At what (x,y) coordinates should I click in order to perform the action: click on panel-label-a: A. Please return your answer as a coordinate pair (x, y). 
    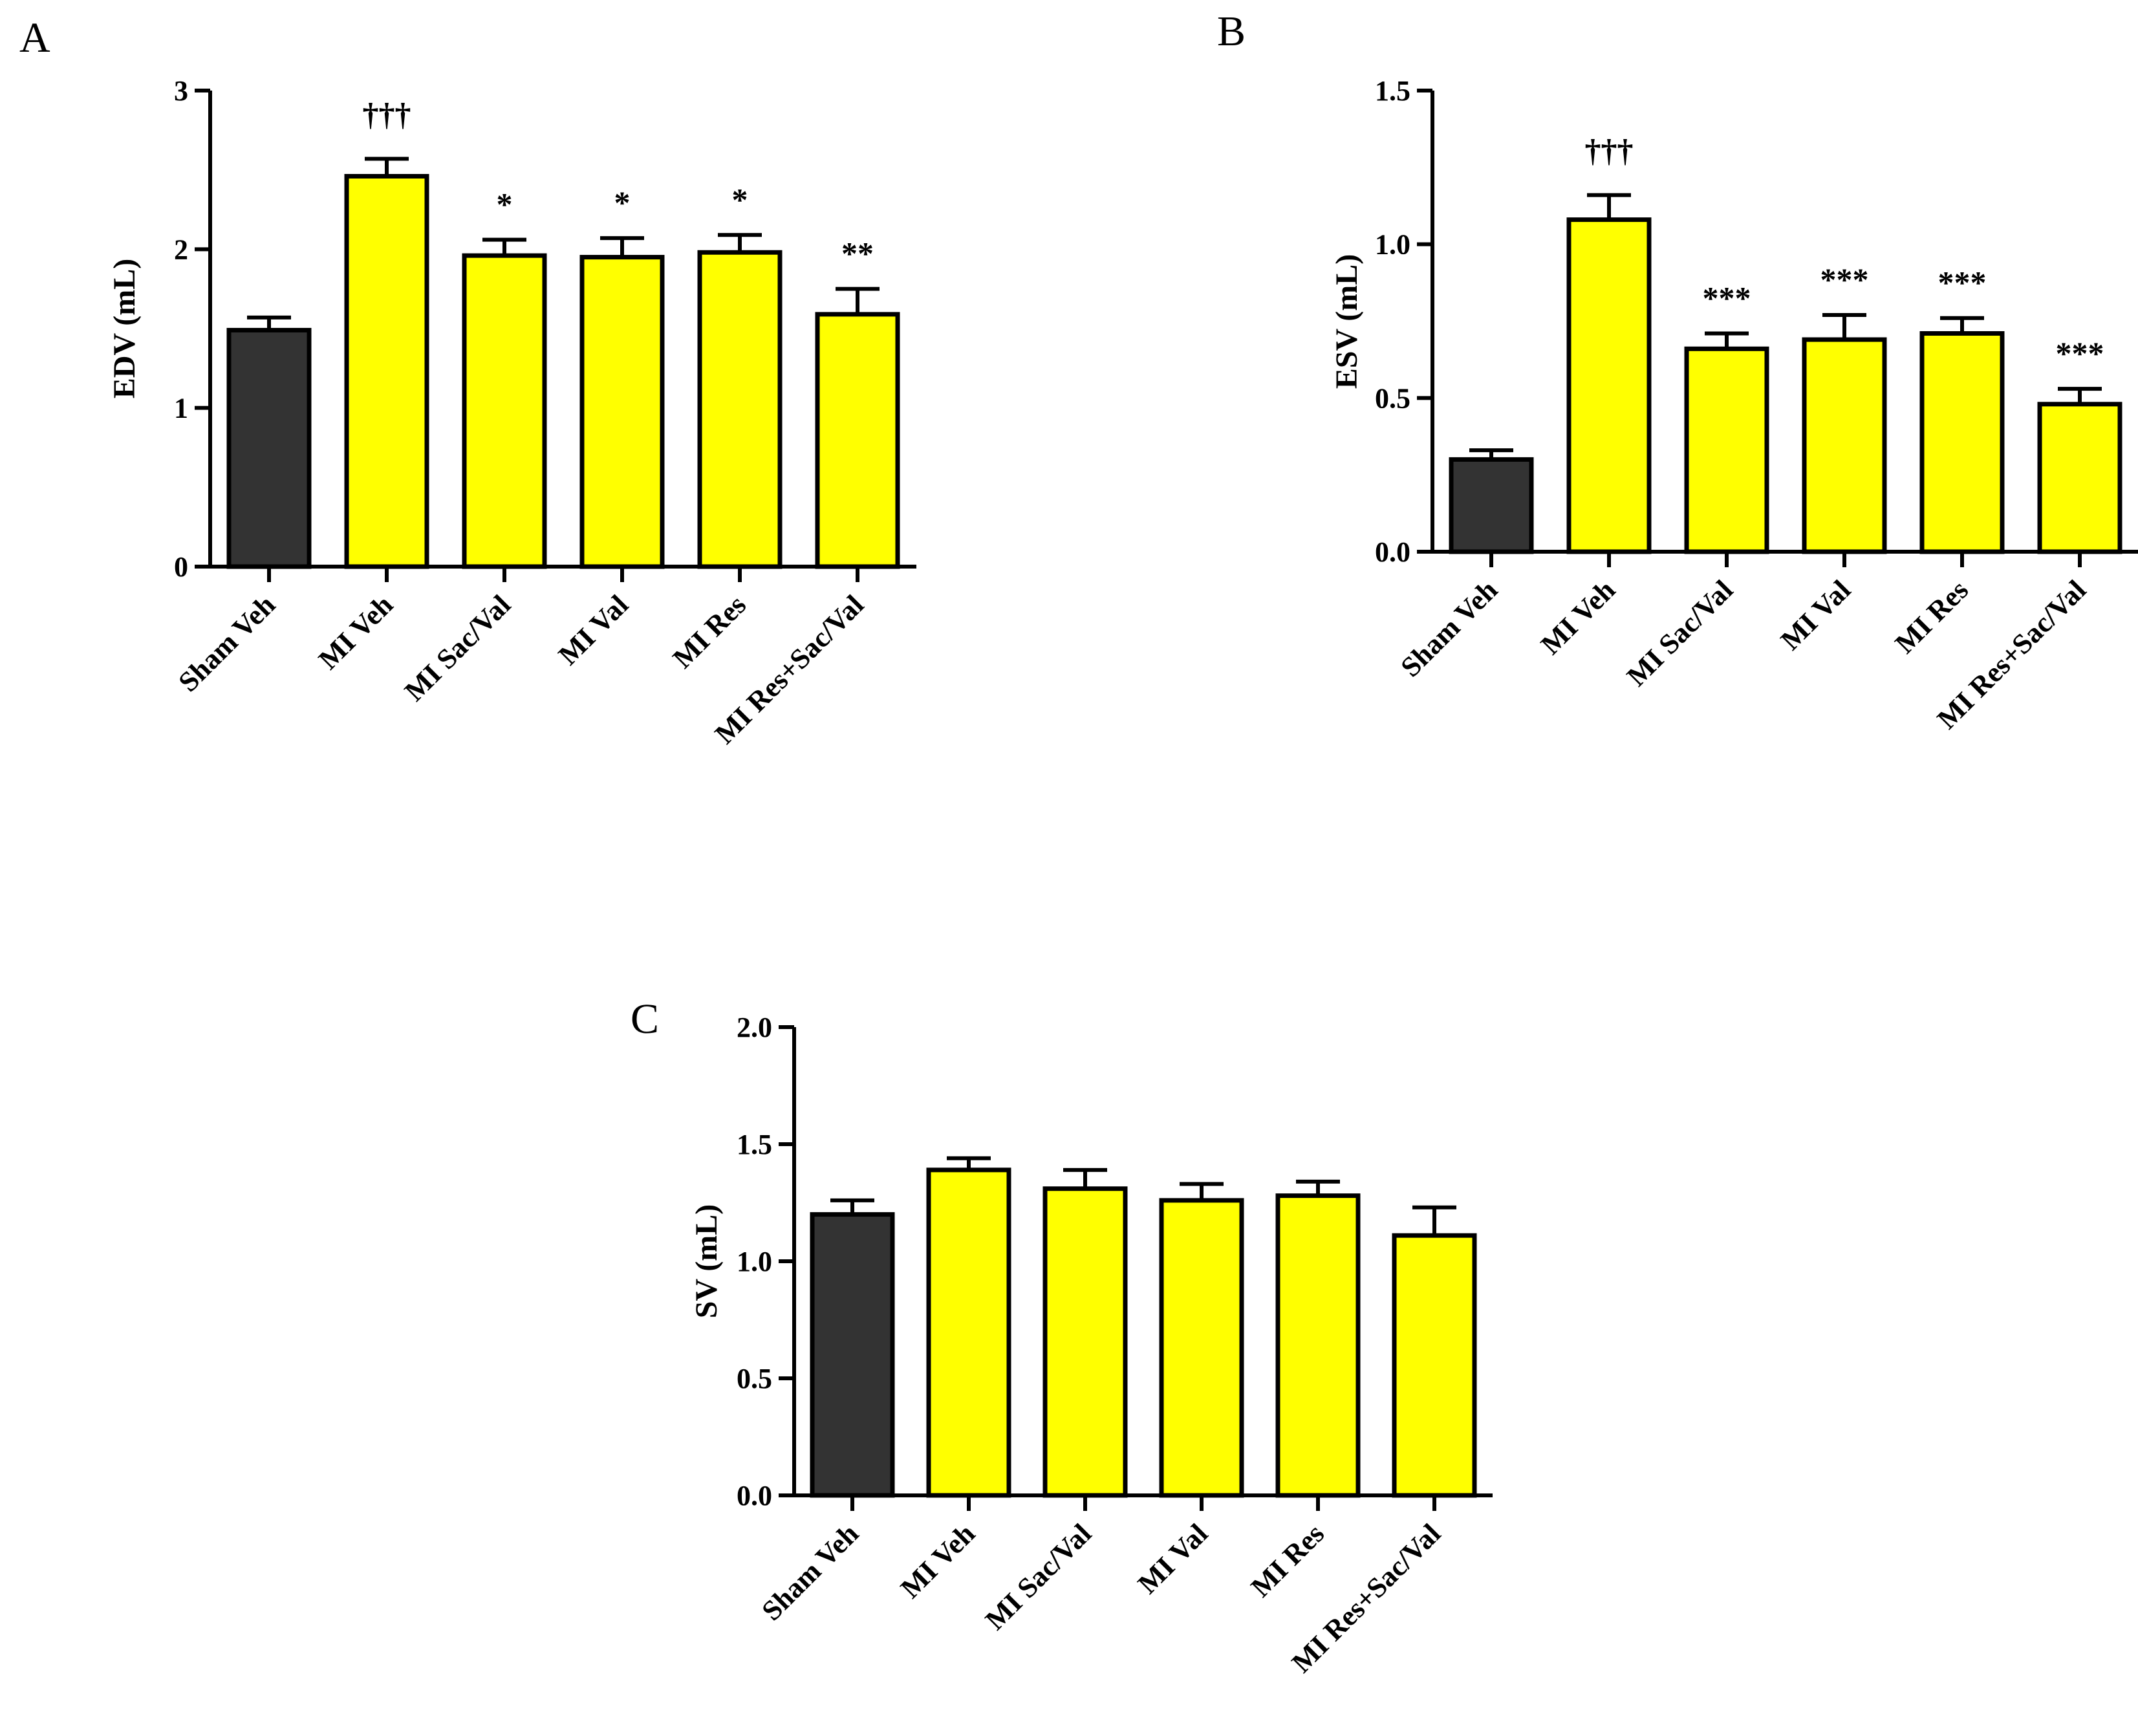
    Looking at the image, I should click on (34, 37).